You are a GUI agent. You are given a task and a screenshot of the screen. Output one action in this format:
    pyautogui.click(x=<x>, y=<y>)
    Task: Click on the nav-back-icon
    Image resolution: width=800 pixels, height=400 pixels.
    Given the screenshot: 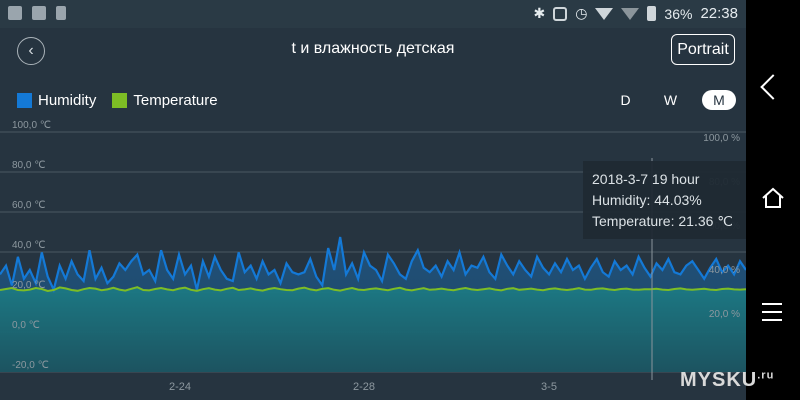 What is the action you would take?
    pyautogui.click(x=773, y=87)
    